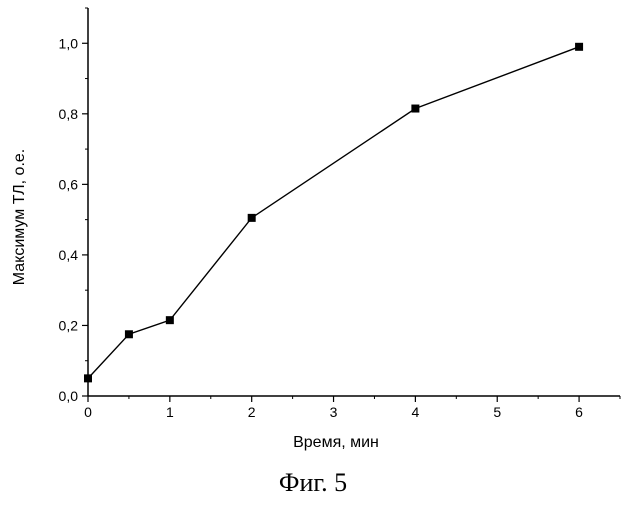 This screenshot has height=505, width=625. I want to click on x-tick-label: 5, so click(497, 412).